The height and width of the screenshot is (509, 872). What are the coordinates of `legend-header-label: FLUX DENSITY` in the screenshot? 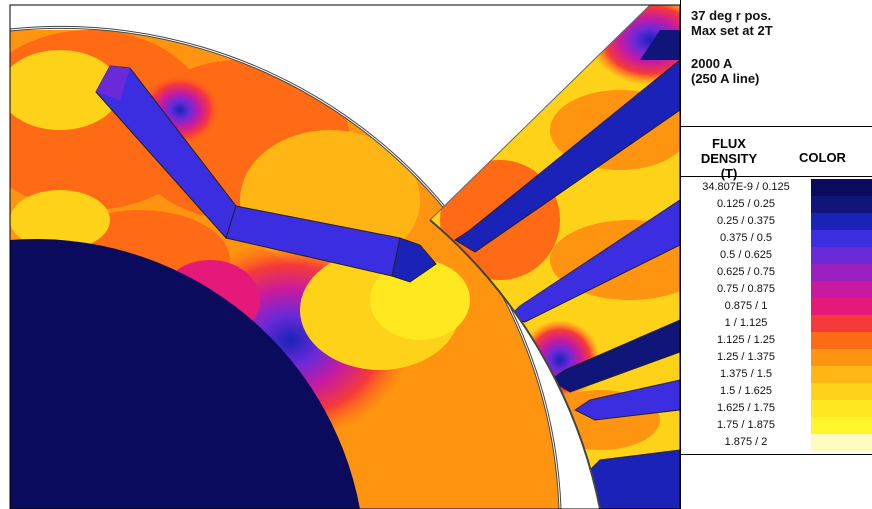 It's located at (729, 151).